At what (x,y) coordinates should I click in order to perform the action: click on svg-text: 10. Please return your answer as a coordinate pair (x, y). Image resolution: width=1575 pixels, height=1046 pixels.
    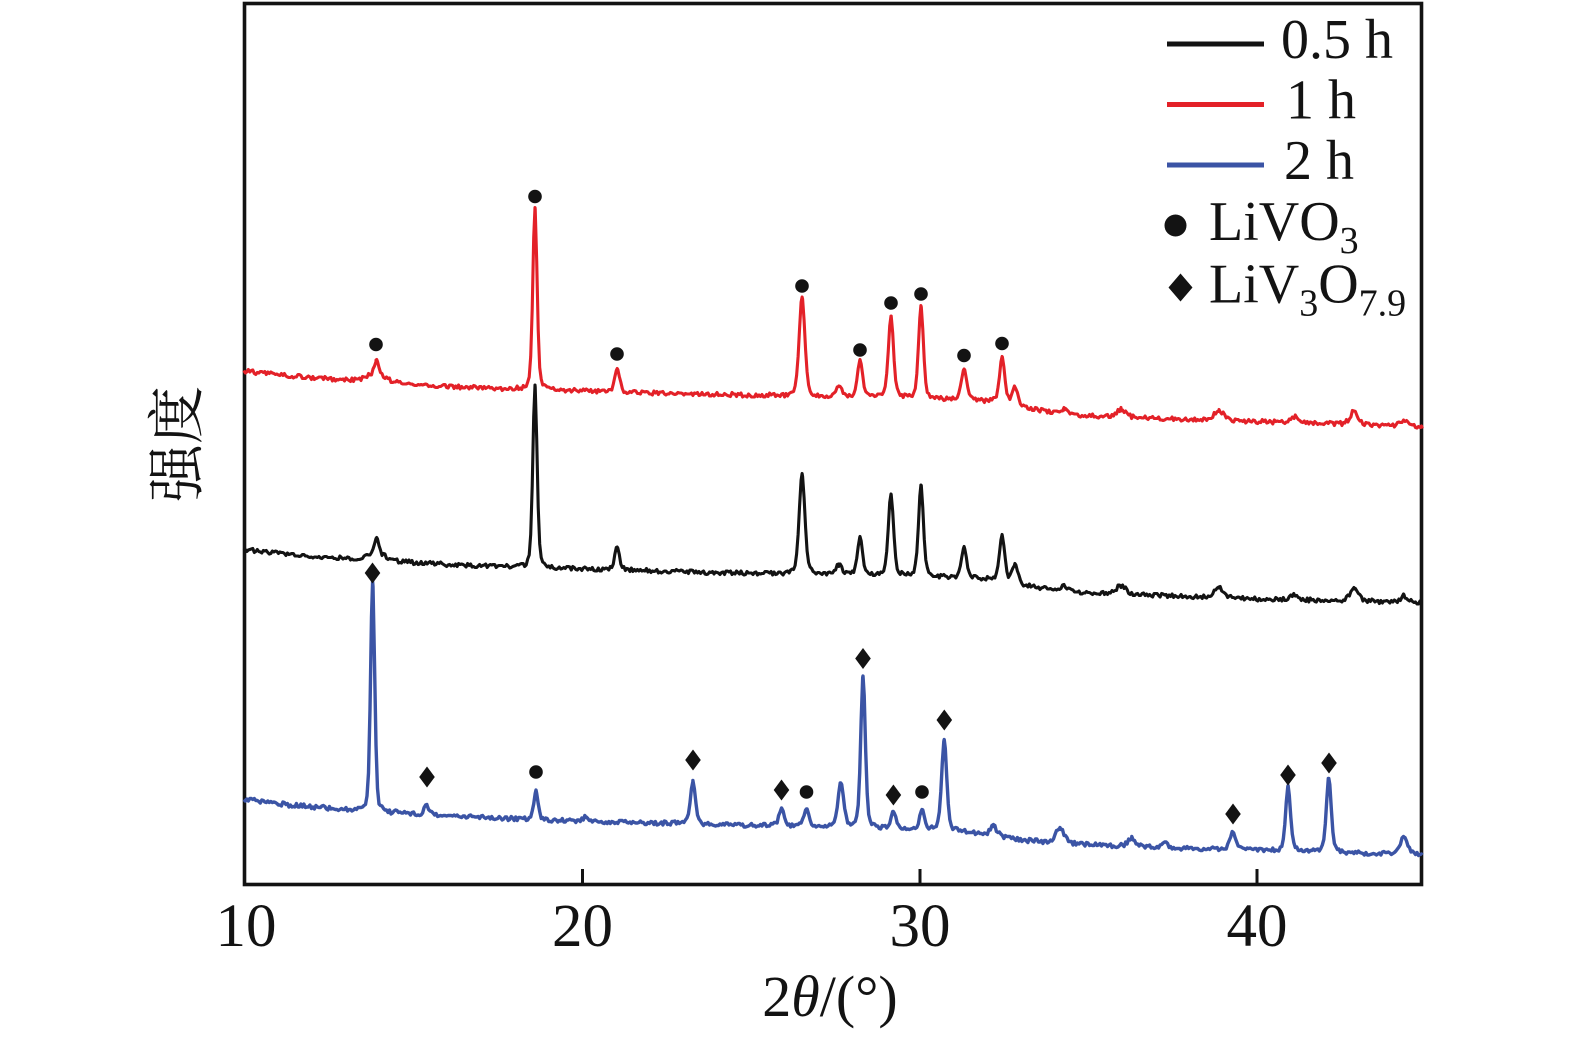
    Looking at the image, I should click on (246, 926).